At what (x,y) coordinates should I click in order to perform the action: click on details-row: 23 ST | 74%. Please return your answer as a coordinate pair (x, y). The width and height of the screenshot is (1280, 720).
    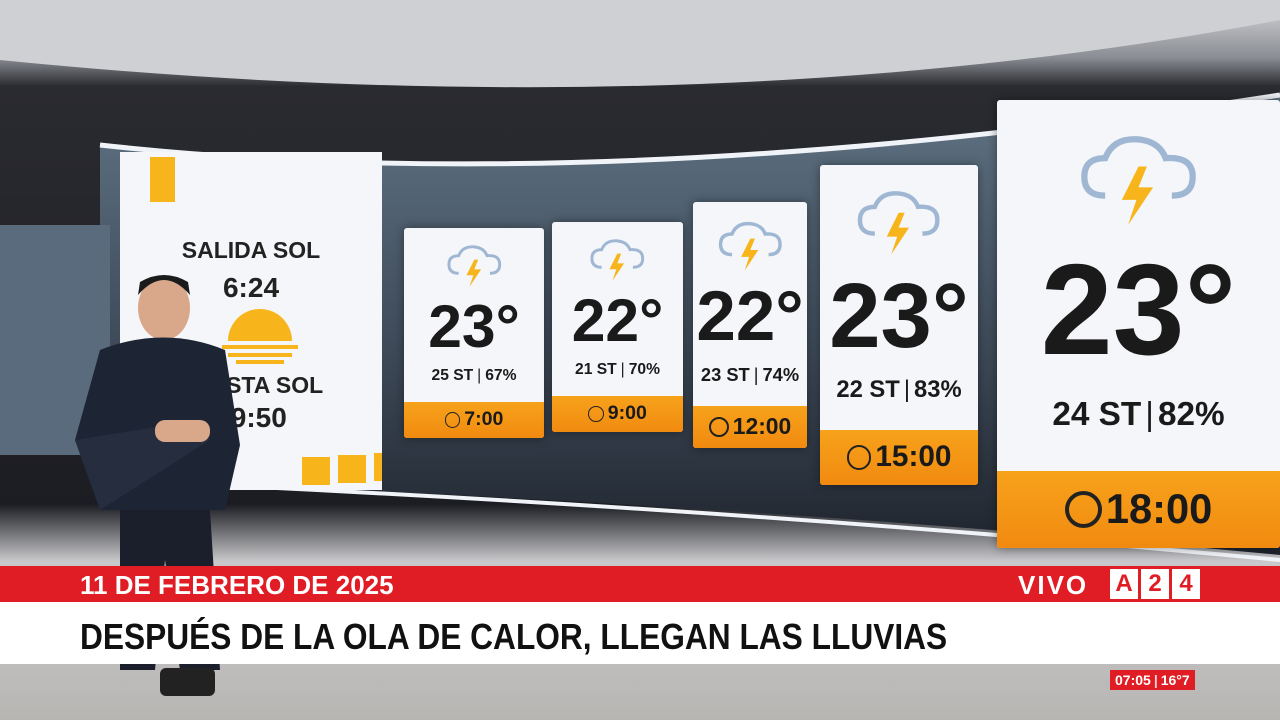
    Looking at the image, I should click on (750, 375).